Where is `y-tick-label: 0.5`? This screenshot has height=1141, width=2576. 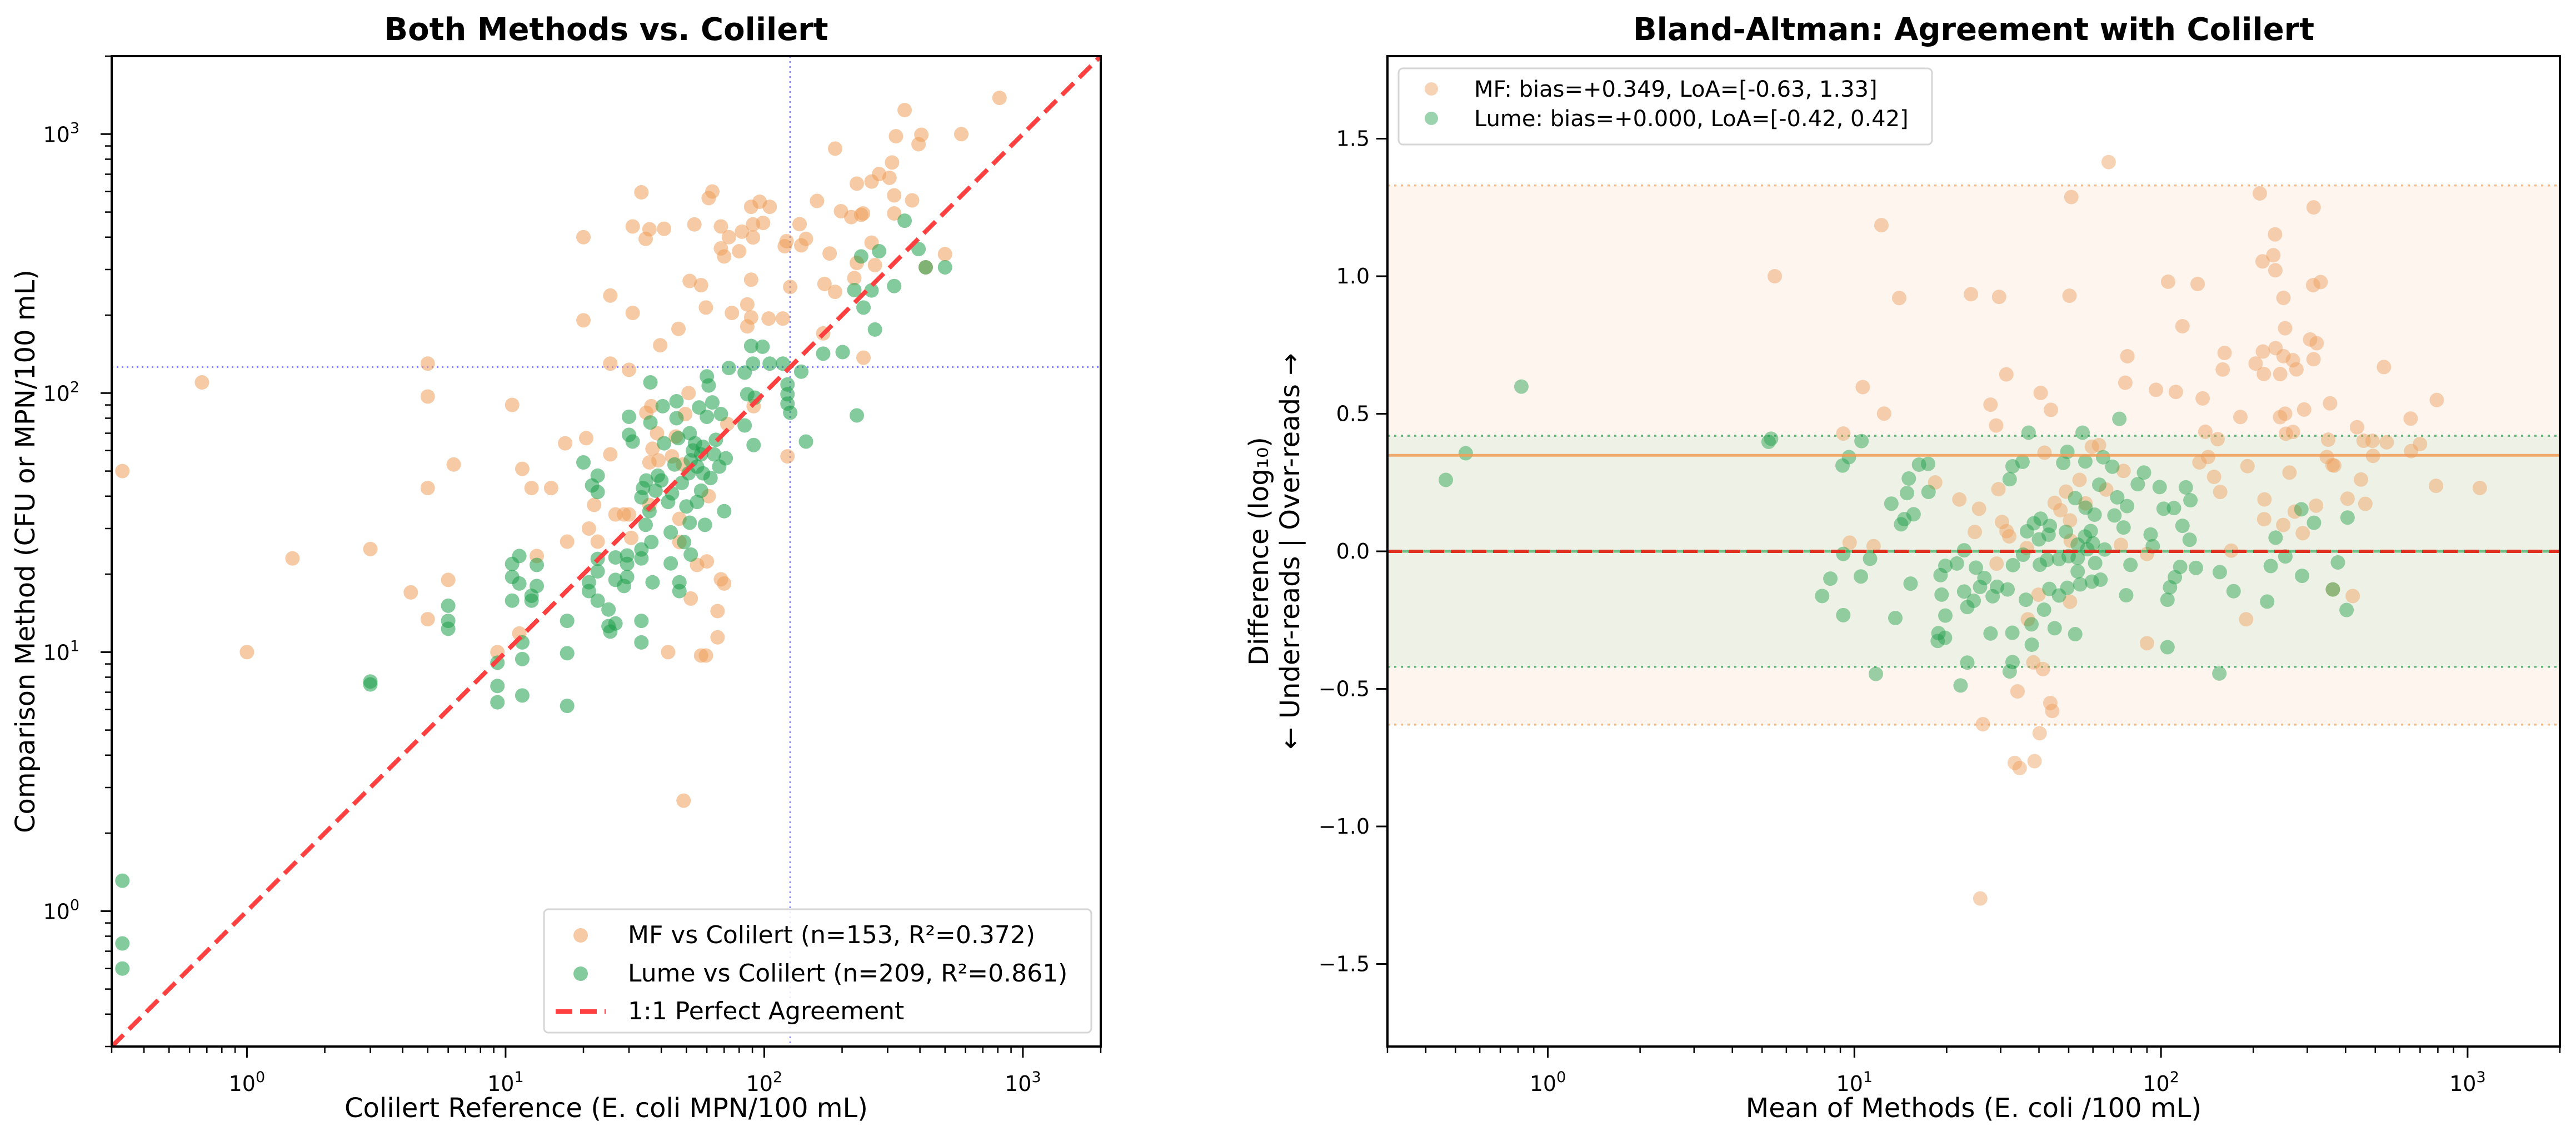 y-tick-label: 0.5 is located at coordinates (1353, 414).